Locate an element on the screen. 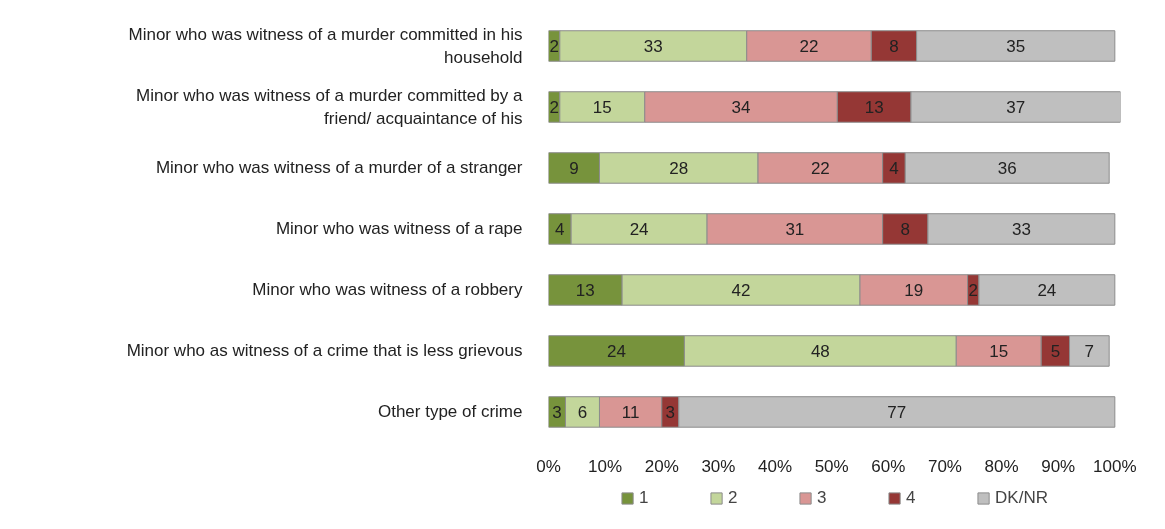  data-label: 19 is located at coordinates (914, 290).